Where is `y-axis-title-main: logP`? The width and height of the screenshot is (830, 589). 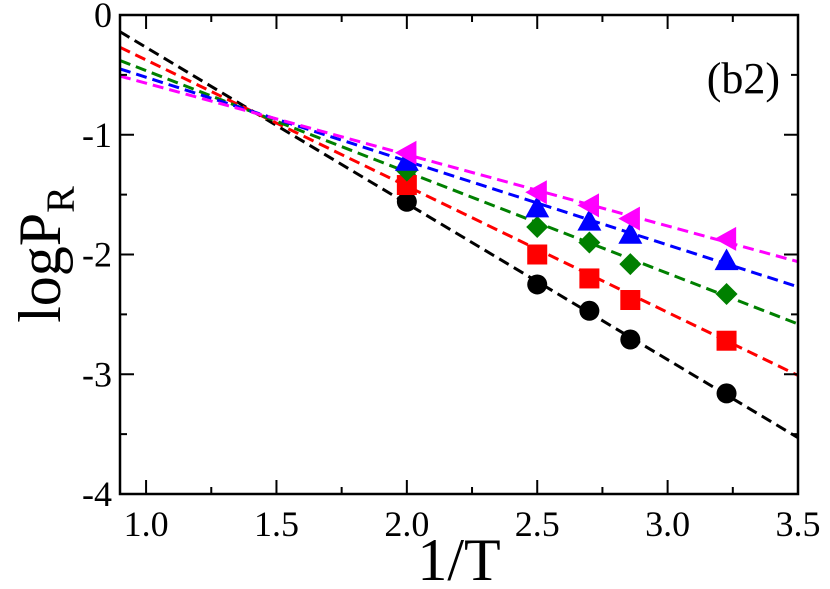 y-axis-title-main: logP is located at coordinates (40, 268).